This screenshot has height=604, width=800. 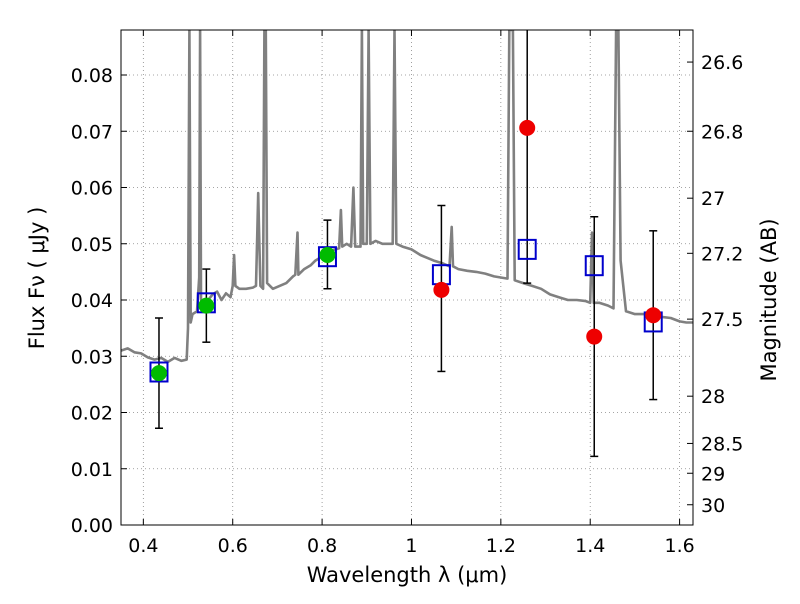 What do you see at coordinates (143, 546) in the screenshot?
I see `x-tick-label: 0.4` at bounding box center [143, 546].